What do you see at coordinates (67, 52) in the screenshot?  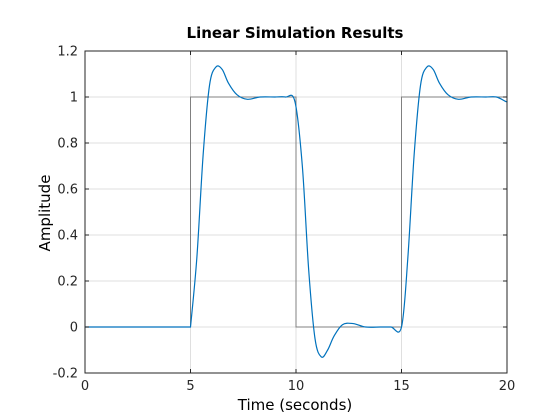 I see `y-tick-label: 1.2` at bounding box center [67, 52].